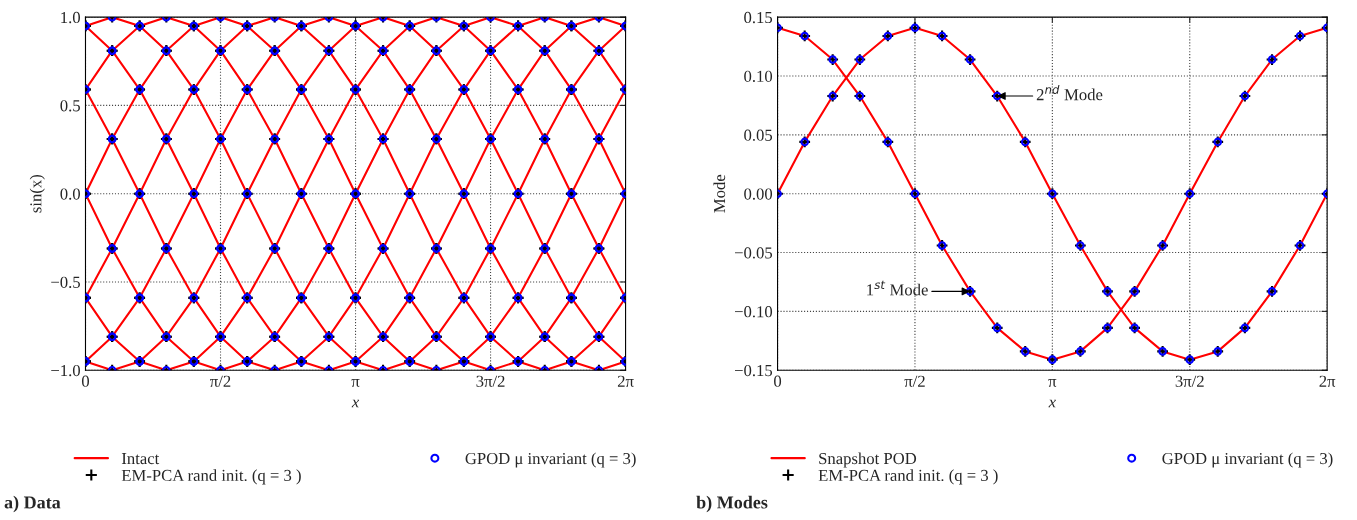  I want to click on y-axis-title: sin(x), so click(37, 193).